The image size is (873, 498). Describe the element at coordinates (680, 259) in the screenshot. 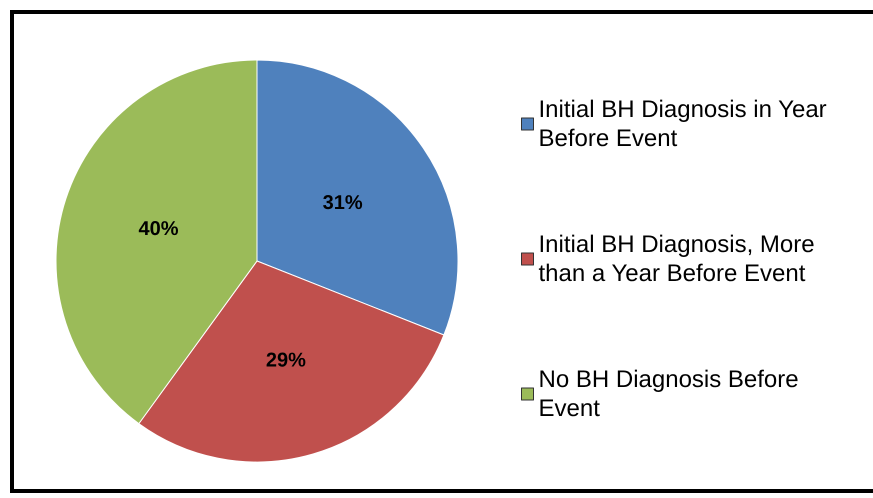

I see `legend-label: Initial BH Diagnosis, More than a Year Before Event` at that location.